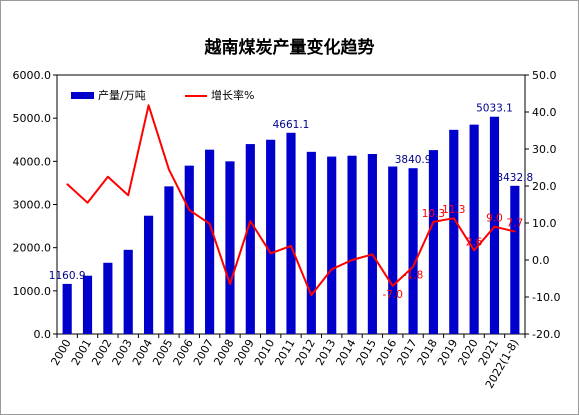  Describe the element at coordinates (32, 291) in the screenshot. I see `left-tick-label: 1000.0` at that location.